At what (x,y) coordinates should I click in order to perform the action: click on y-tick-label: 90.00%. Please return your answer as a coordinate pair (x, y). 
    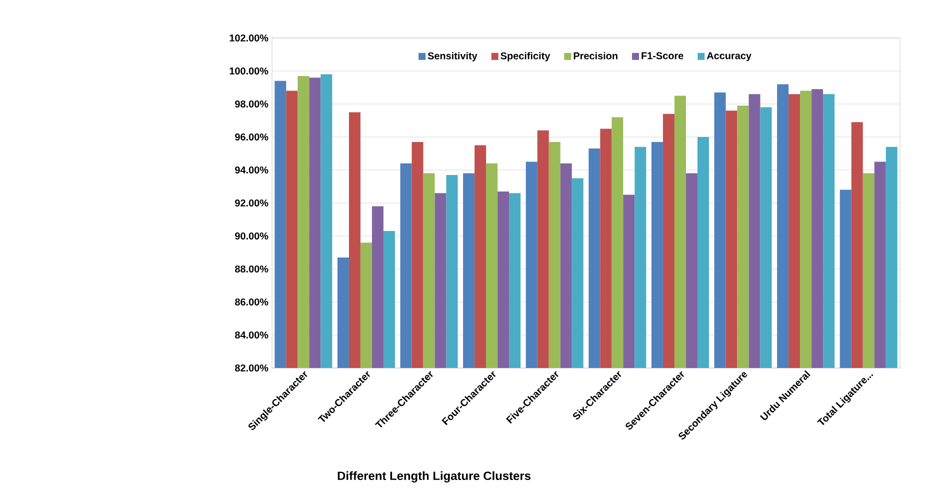
    Looking at the image, I should click on (251, 236).